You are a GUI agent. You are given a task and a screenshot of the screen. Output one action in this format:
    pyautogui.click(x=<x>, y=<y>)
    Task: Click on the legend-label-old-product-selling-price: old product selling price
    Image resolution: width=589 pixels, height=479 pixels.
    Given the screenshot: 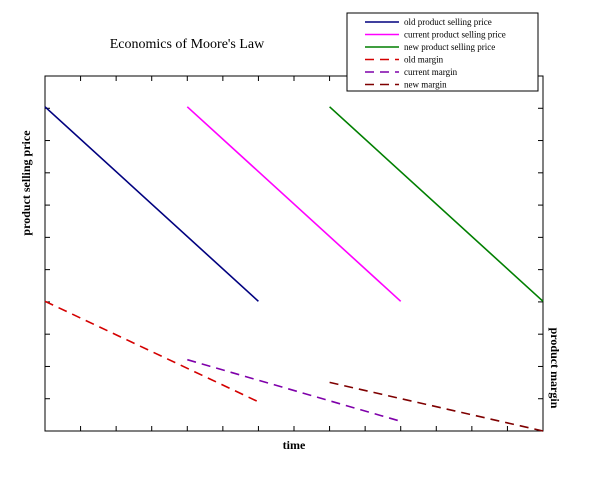 What is the action you would take?
    pyautogui.click(x=448, y=22)
    